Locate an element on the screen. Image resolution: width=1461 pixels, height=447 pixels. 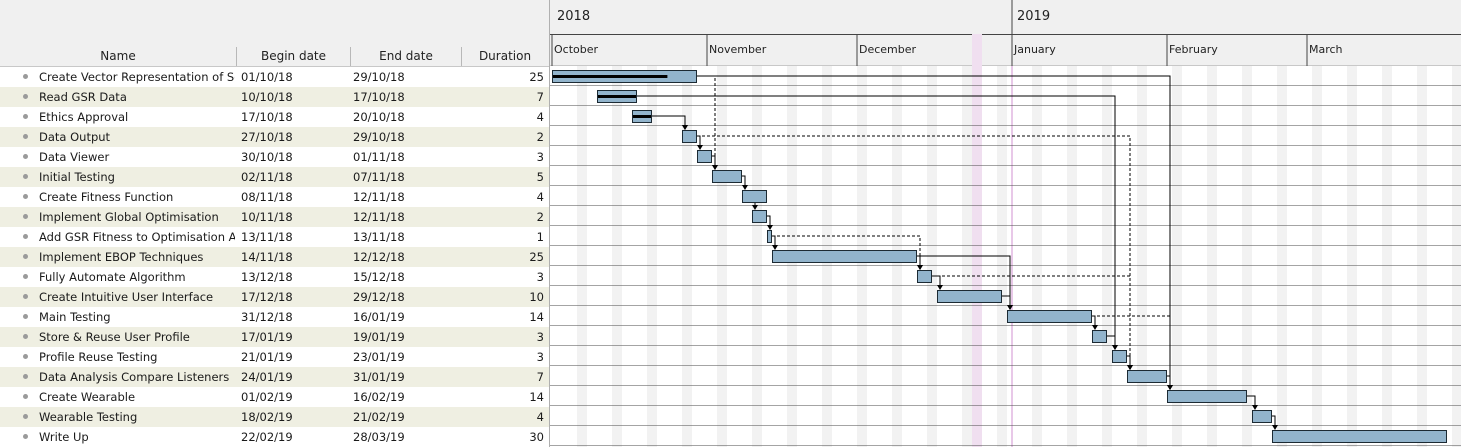
task-name: Store & Reuse User Profile is located at coordinates (114, 337).